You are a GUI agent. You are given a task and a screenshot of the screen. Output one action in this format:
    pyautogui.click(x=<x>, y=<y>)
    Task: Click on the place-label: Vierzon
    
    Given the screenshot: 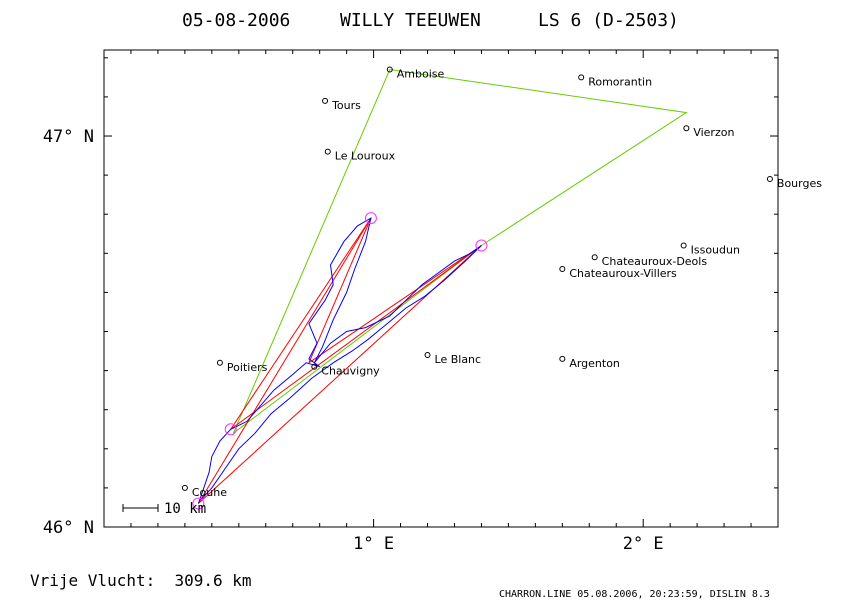 What is the action you would take?
    pyautogui.click(x=713, y=132)
    